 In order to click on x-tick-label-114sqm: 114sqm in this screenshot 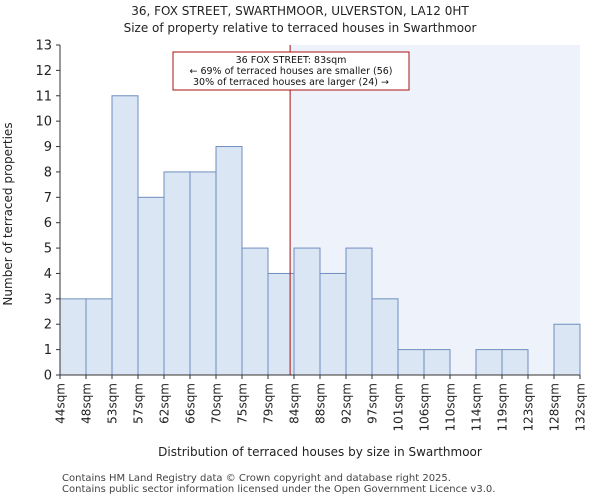, I will do `click(477, 407)`.